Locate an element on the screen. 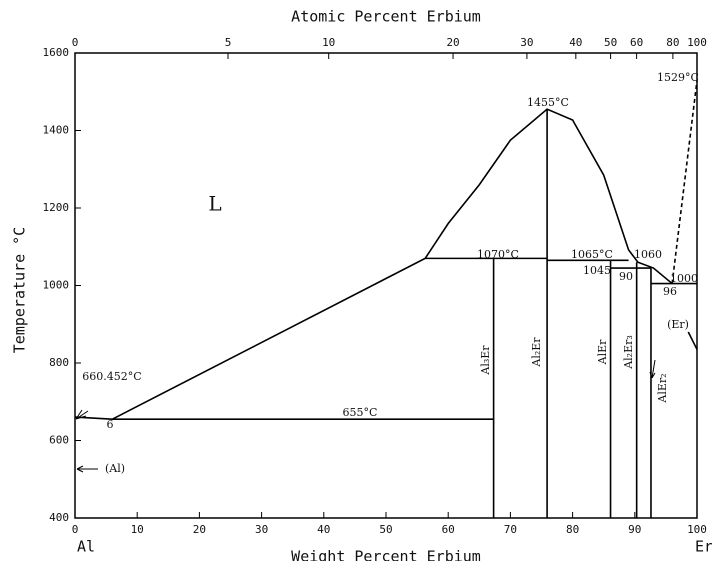 This screenshot has width=712, height=561. annotation: Er is located at coordinates (703, 547).